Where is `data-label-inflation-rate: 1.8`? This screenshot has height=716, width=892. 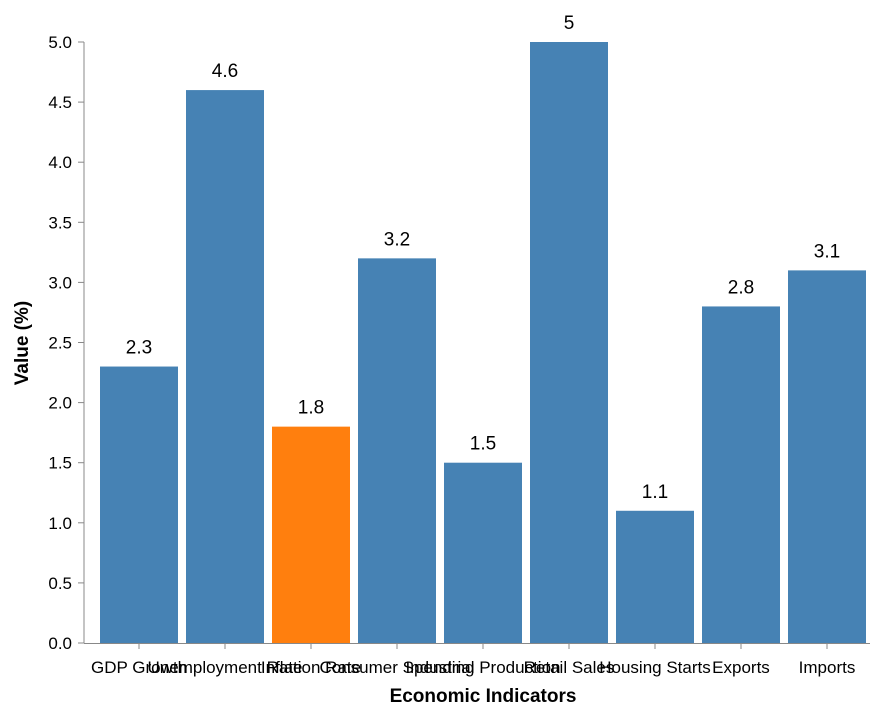 data-label-inflation-rate: 1.8 is located at coordinates (311, 408).